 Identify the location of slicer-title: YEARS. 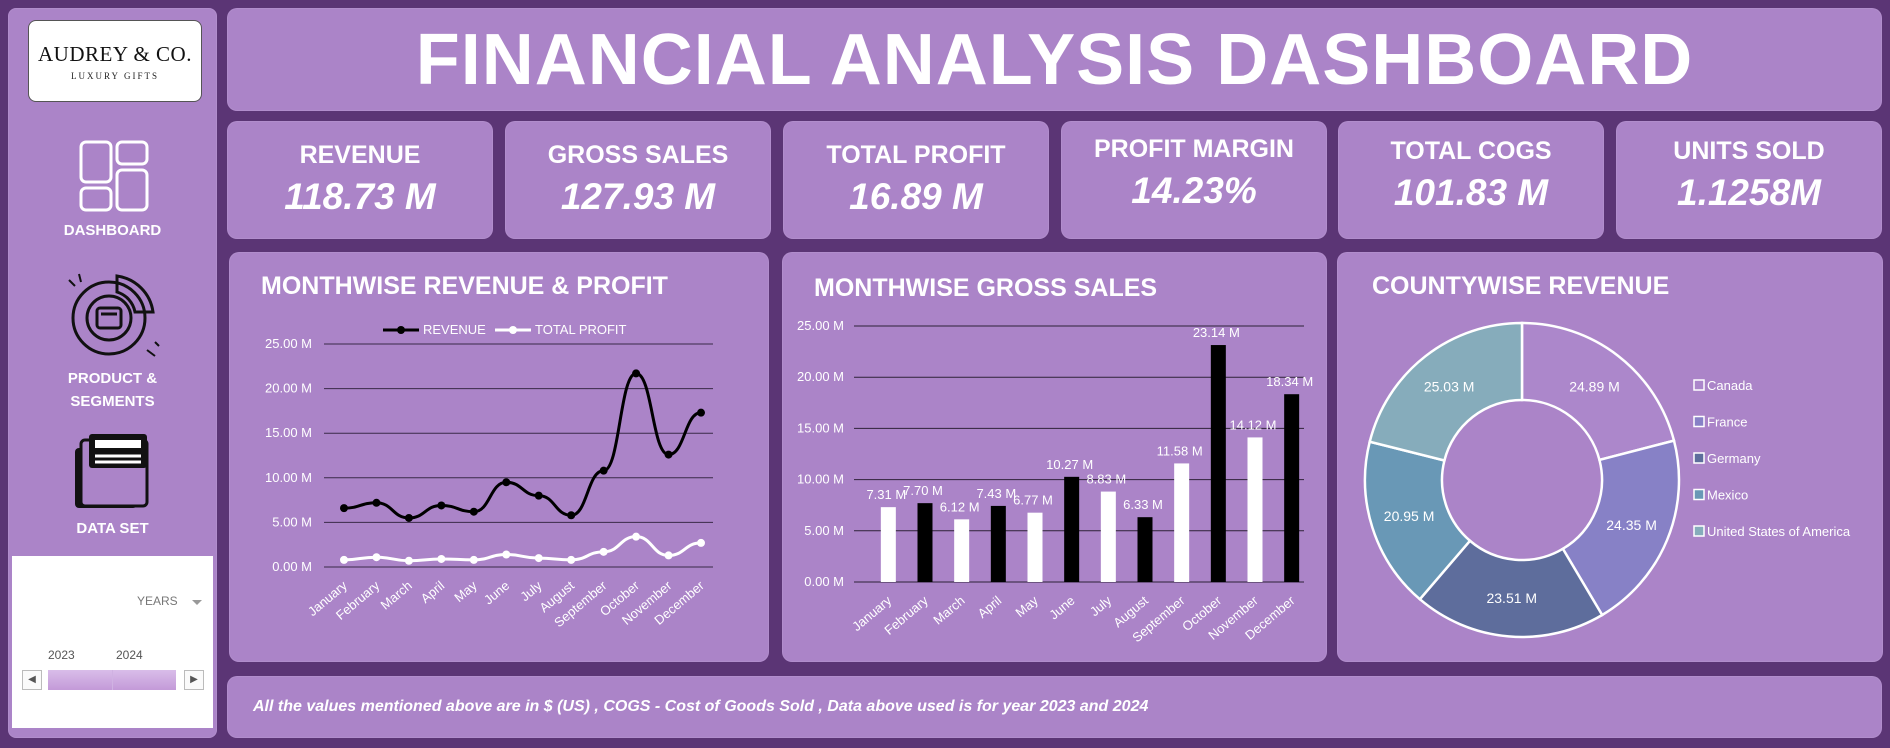
(157, 601).